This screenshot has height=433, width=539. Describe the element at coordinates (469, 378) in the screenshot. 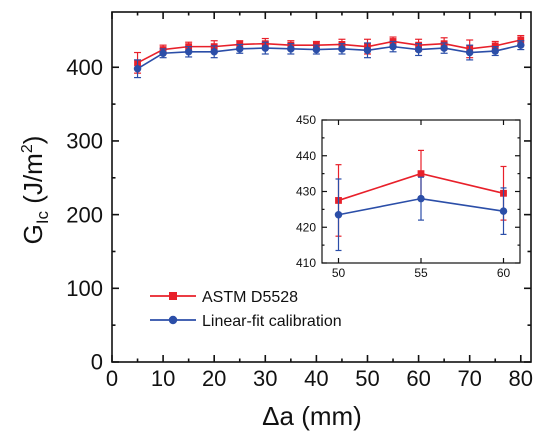

I see `main-x-tick-label: 70` at that location.